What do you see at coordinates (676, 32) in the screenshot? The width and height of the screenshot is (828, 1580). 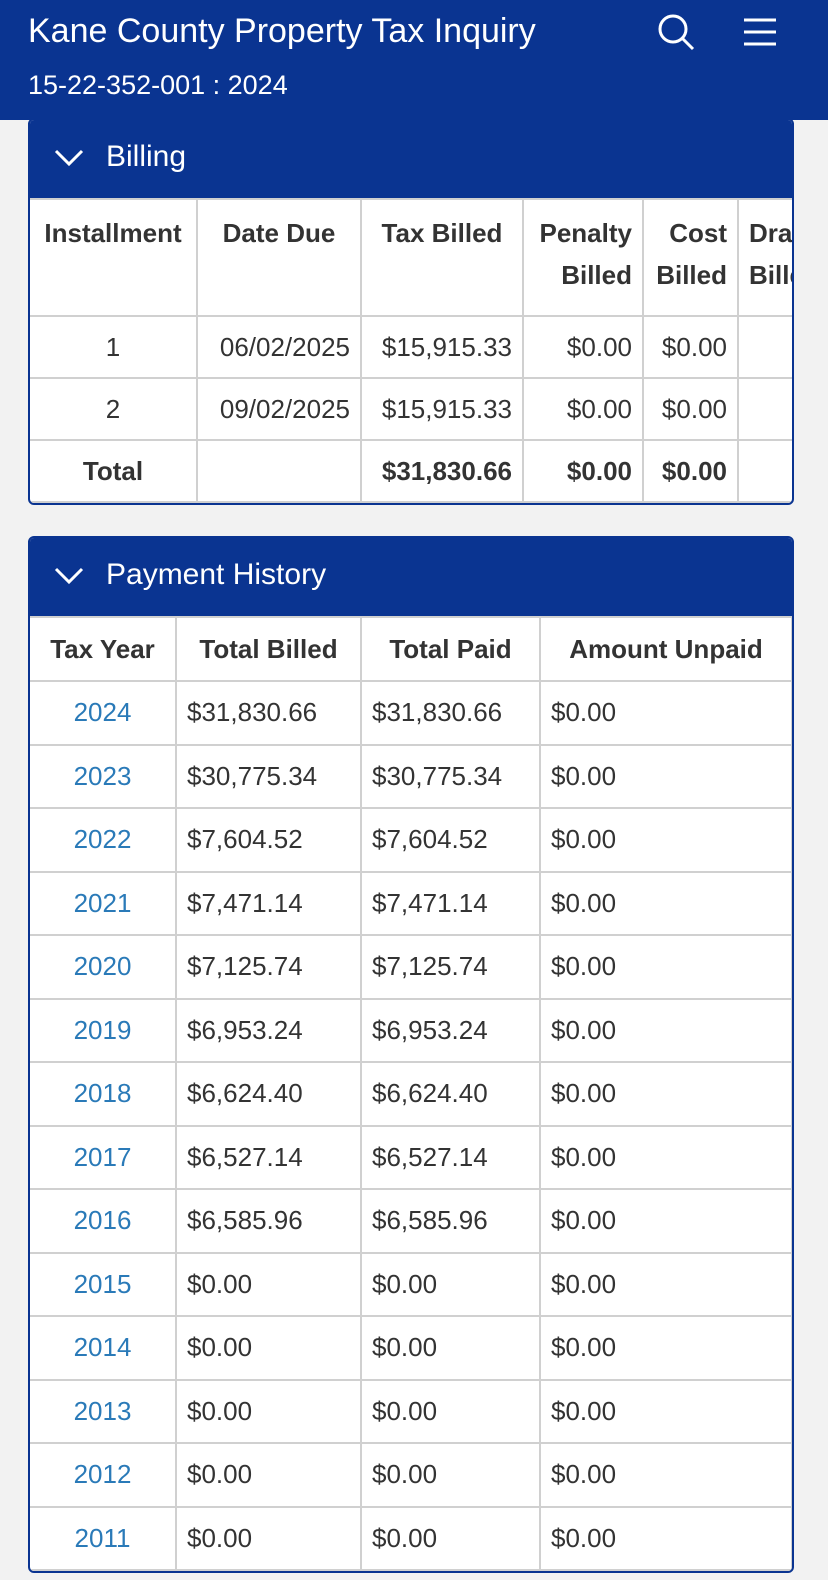 I see `search-icon` at bounding box center [676, 32].